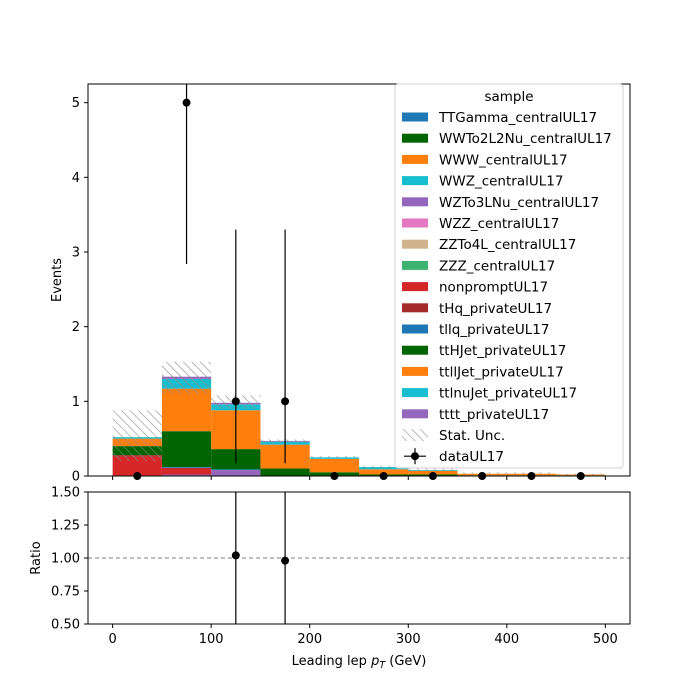 The width and height of the screenshot is (700, 700). Describe the element at coordinates (472, 436) in the screenshot. I see `legend-label-stat-unc: Stat. Unc.` at that location.